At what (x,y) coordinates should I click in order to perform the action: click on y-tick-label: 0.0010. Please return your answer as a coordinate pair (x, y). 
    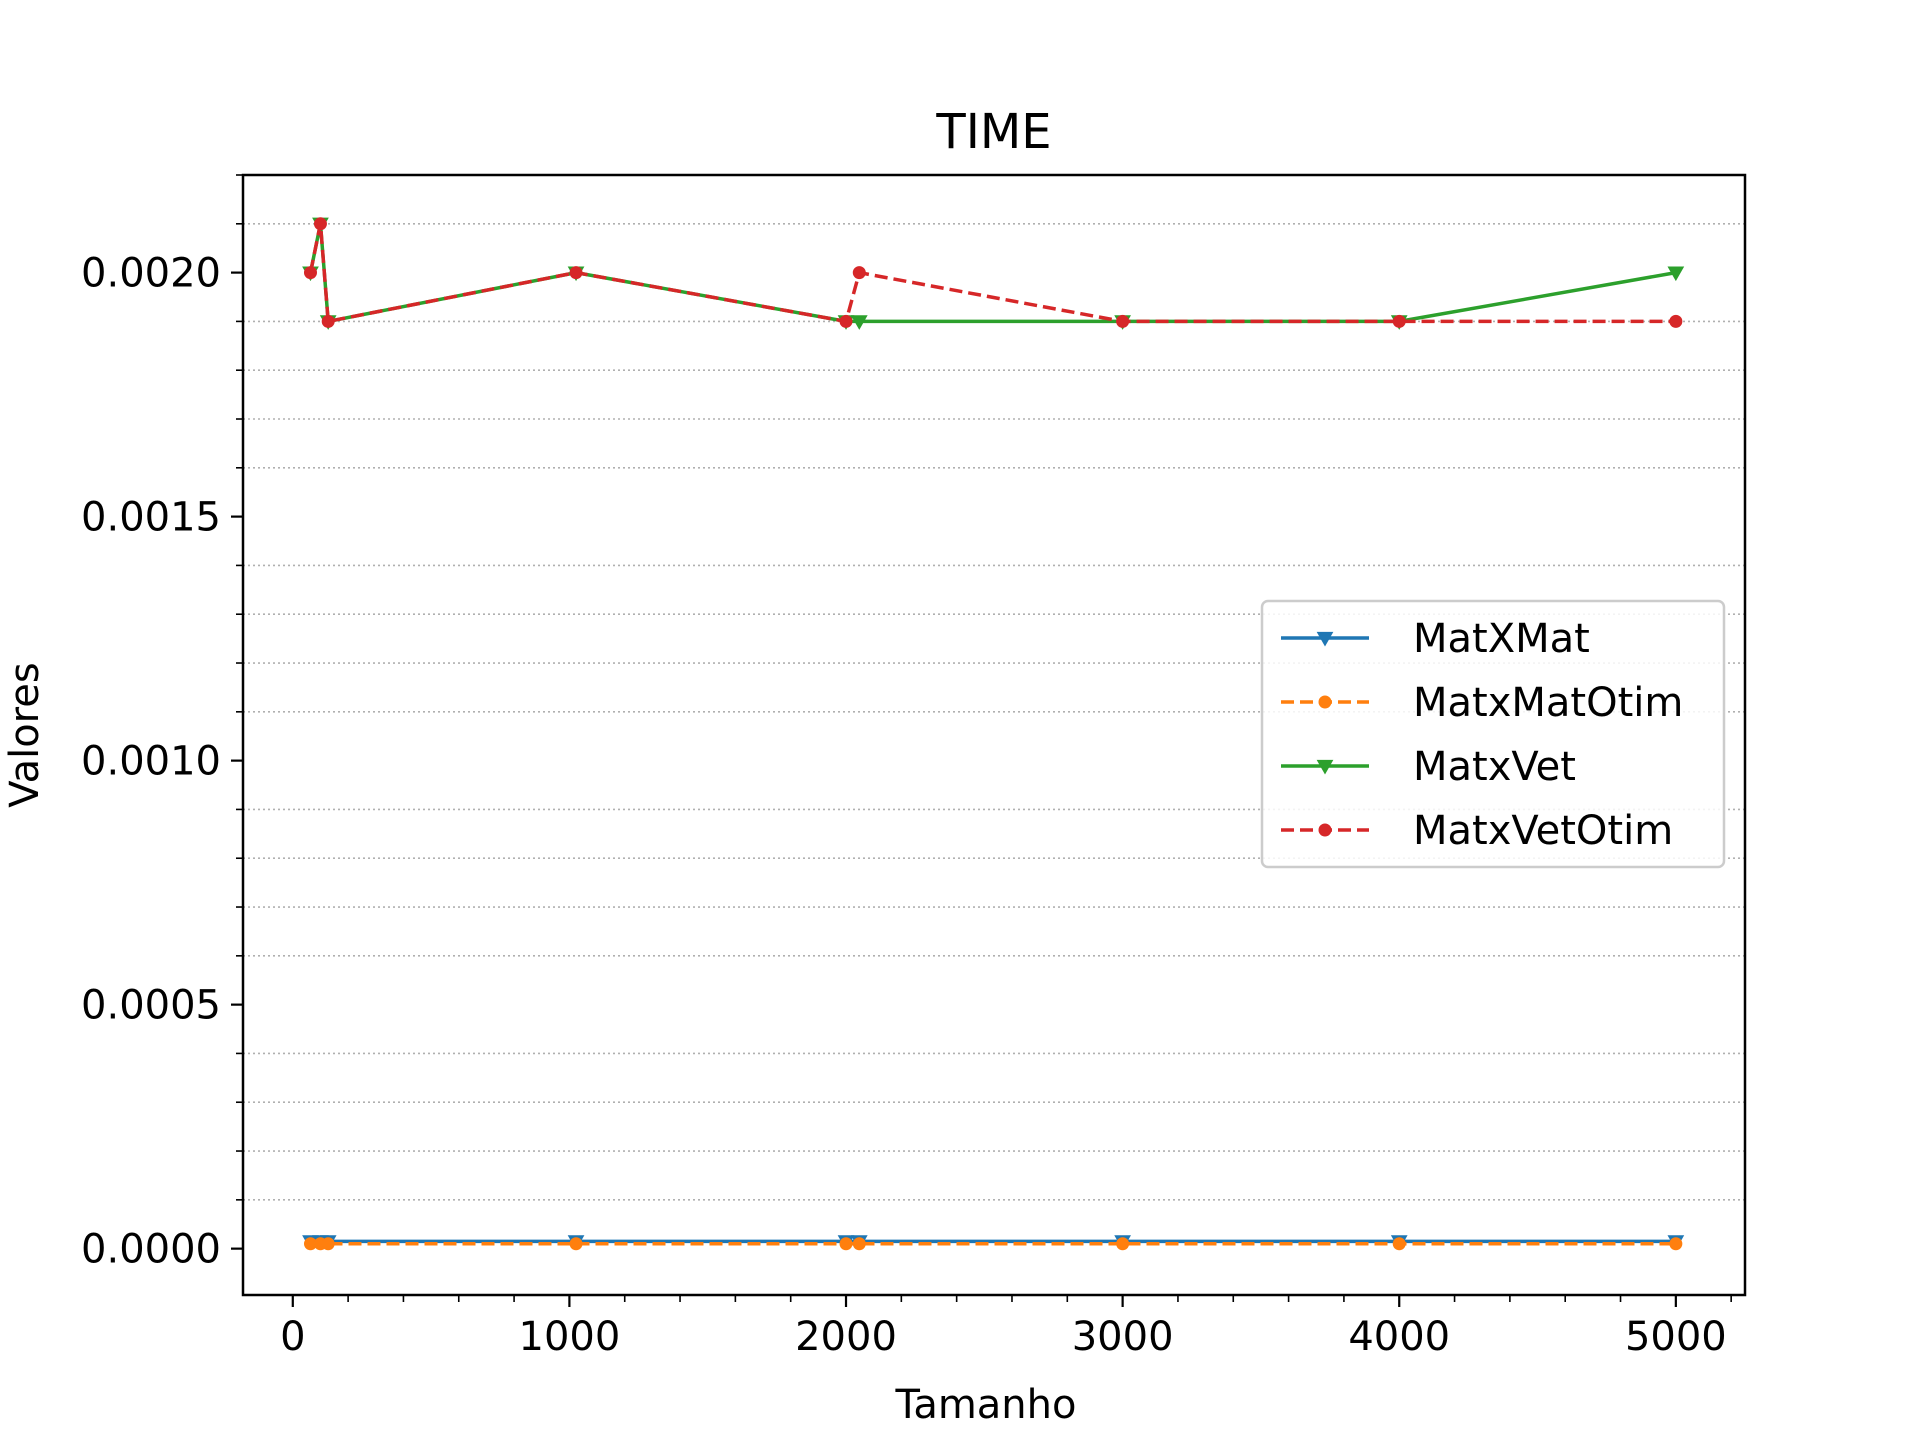
    Looking at the image, I should click on (151, 762).